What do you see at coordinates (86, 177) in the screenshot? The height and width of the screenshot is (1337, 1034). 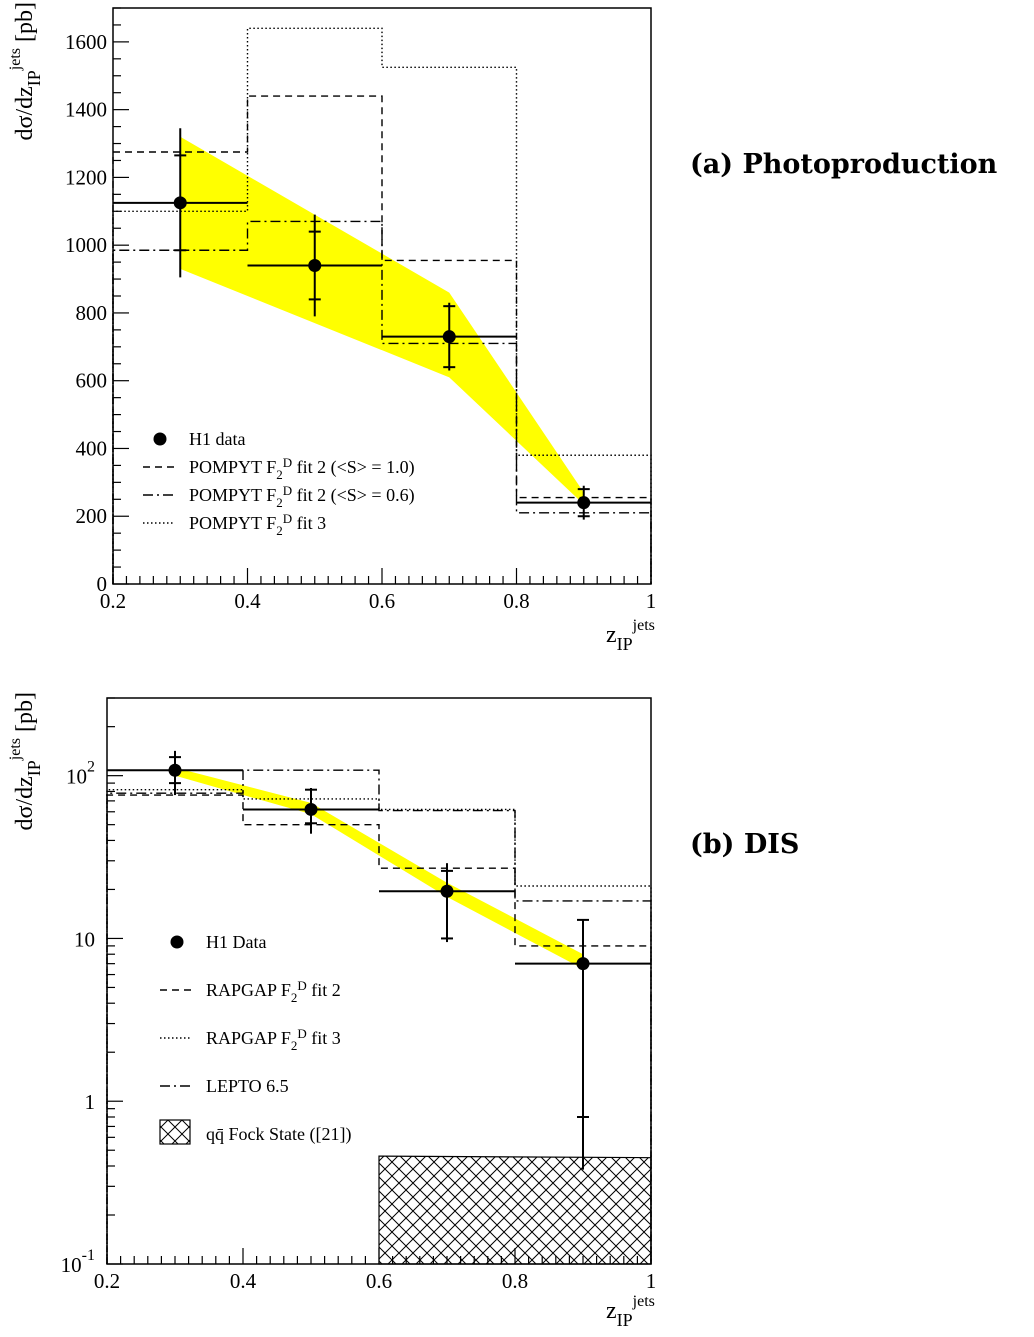 I see `y-tick-label: 1200` at bounding box center [86, 177].